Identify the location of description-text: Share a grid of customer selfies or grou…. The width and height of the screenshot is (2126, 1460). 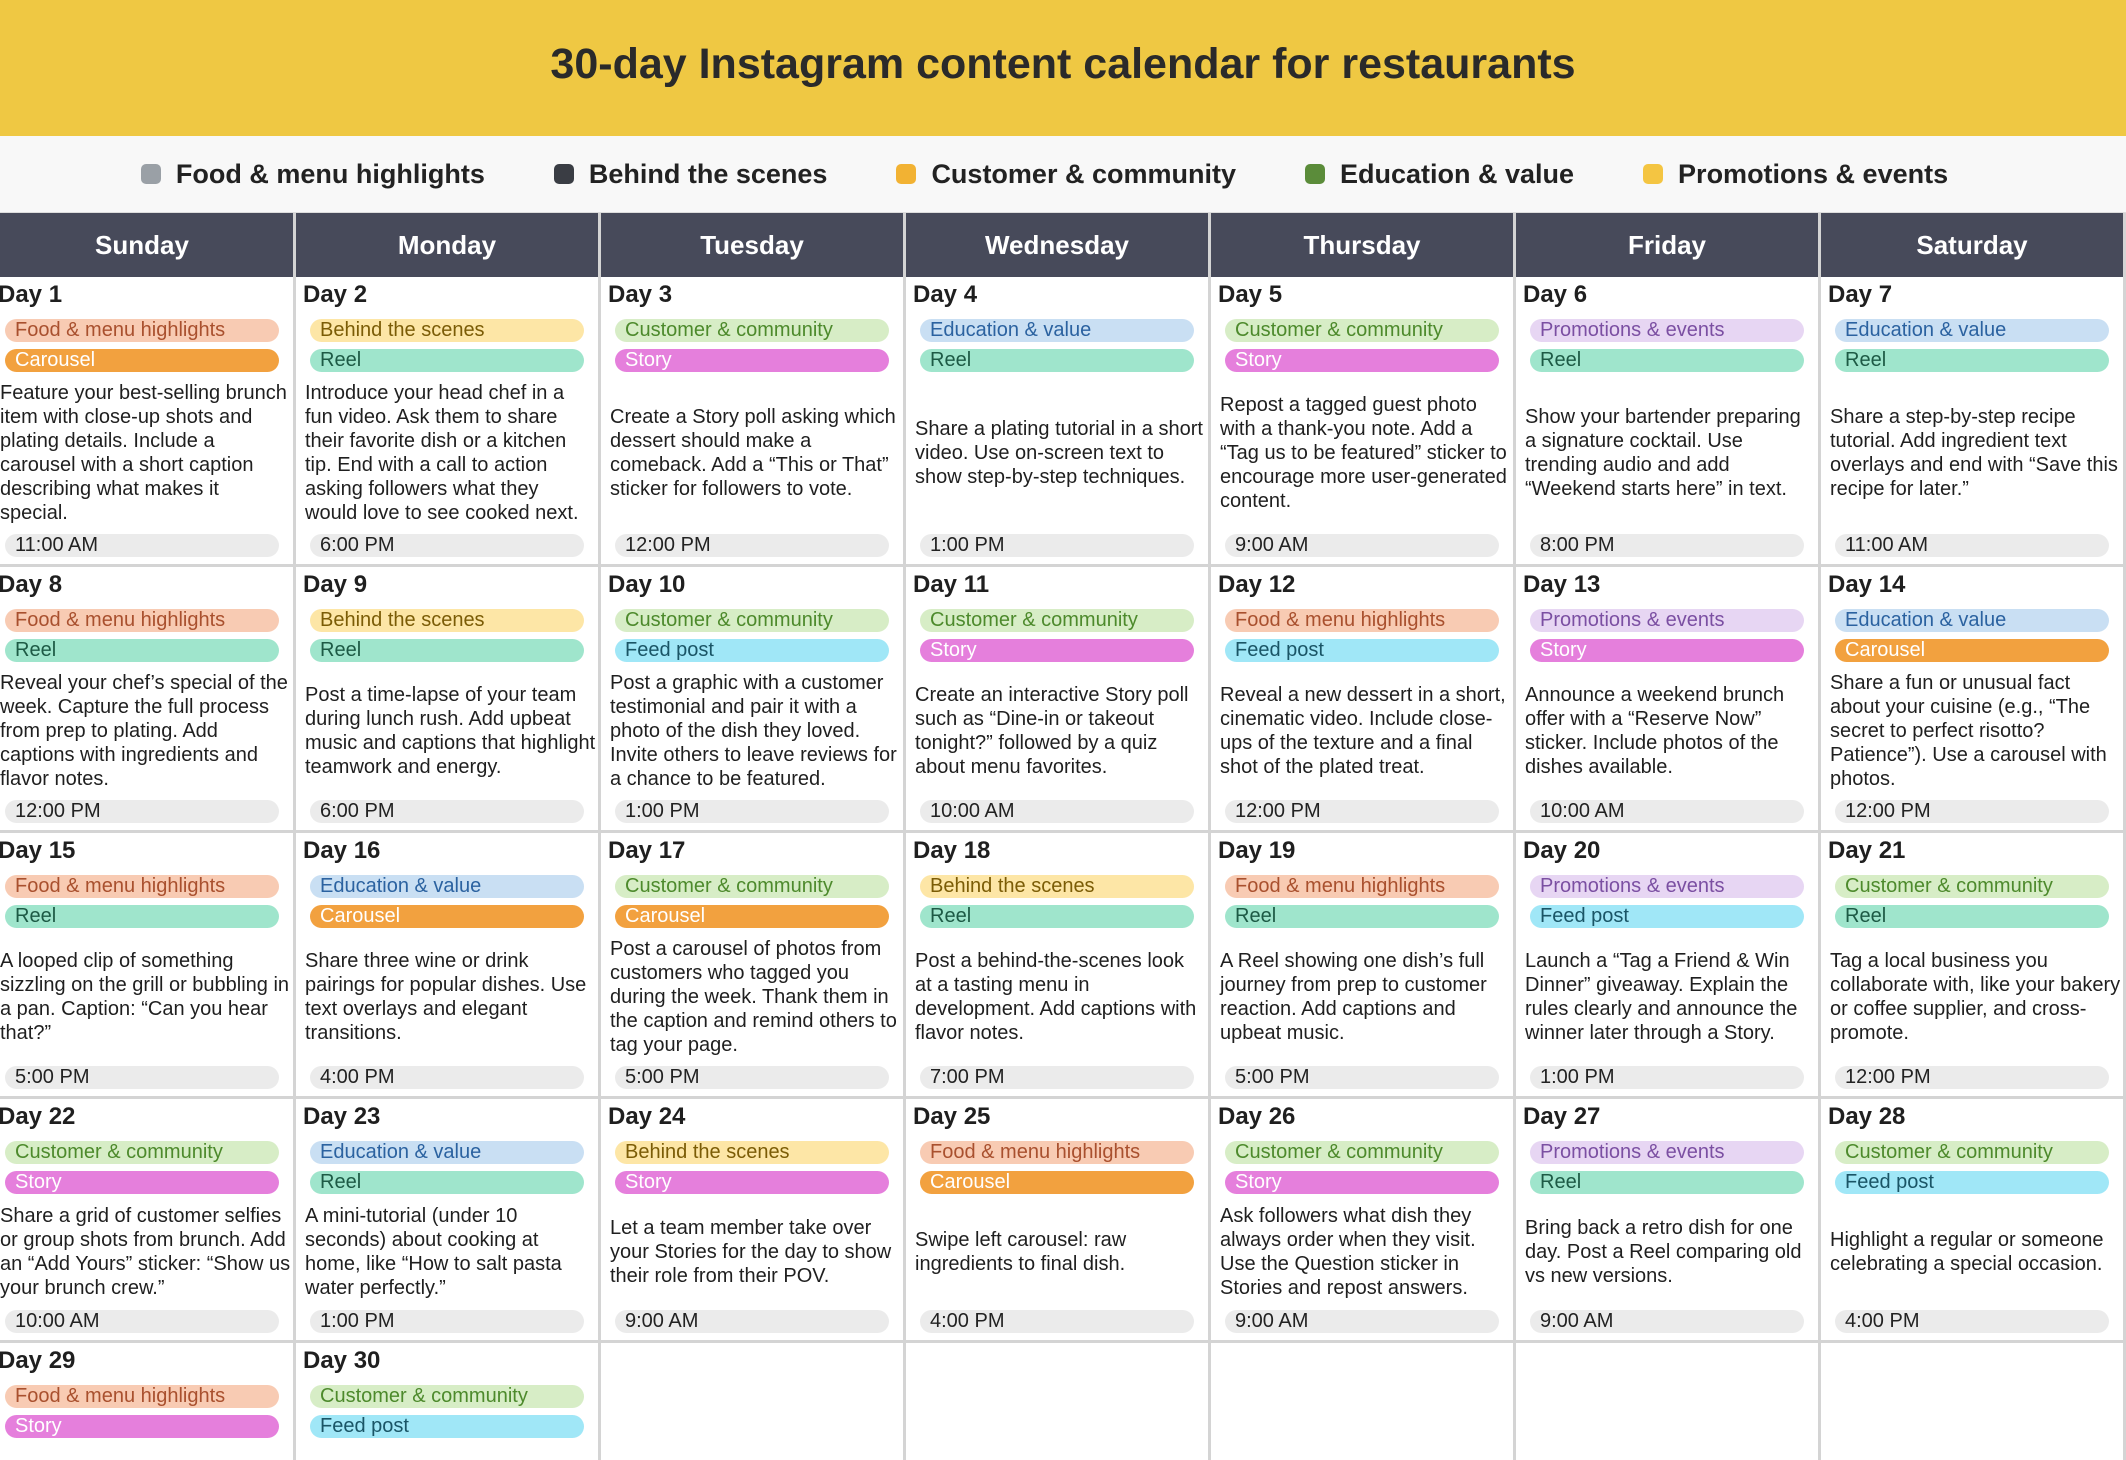
(145, 1251).